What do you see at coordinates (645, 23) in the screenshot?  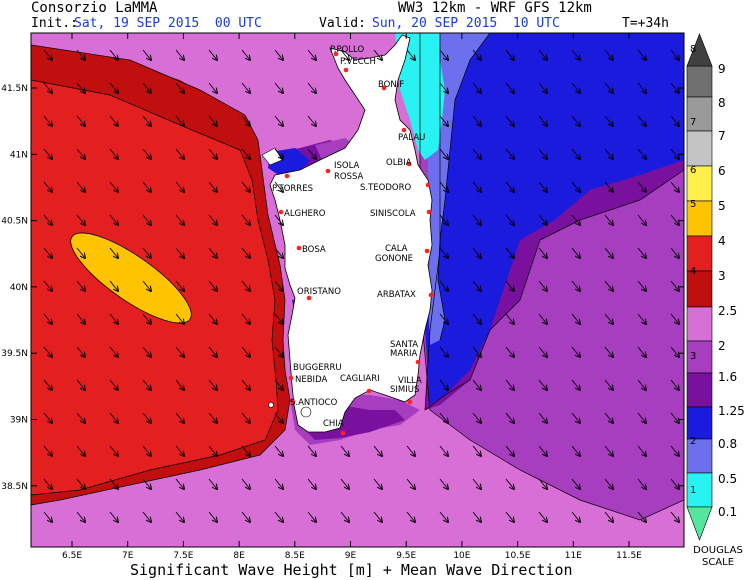 I see `lead-time: T=+34h` at bounding box center [645, 23].